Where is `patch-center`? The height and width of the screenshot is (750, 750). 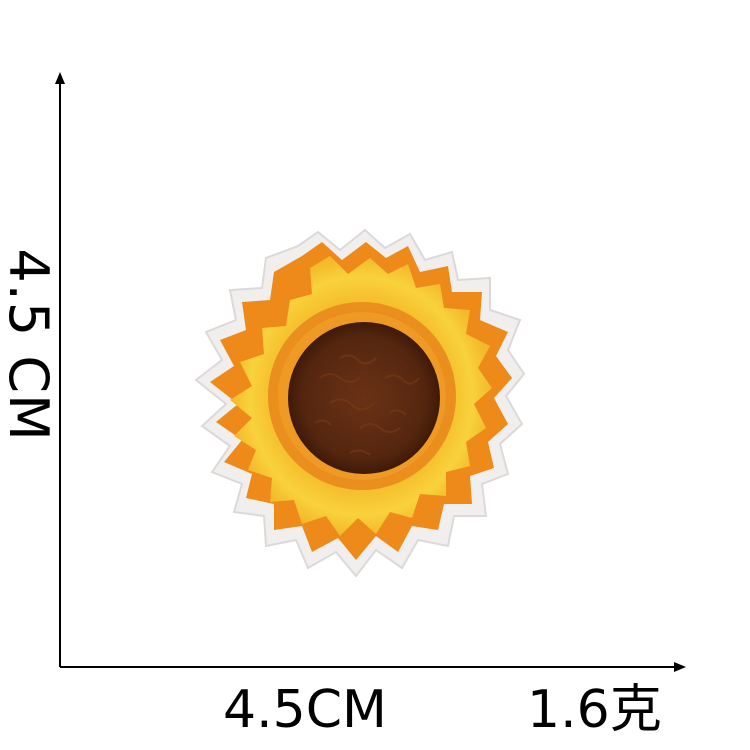
patch-center is located at coordinates (364, 398).